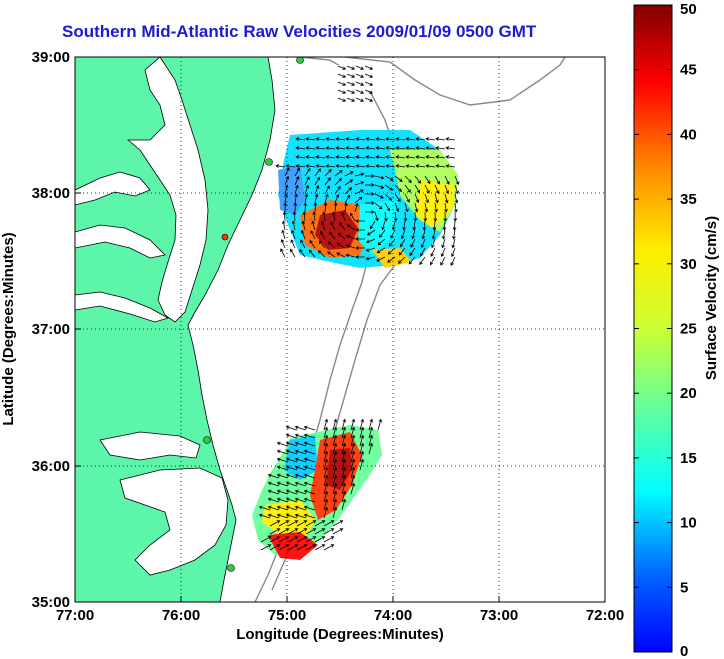  What do you see at coordinates (51, 329) in the screenshot?
I see `y-tick-label: 37:00` at bounding box center [51, 329].